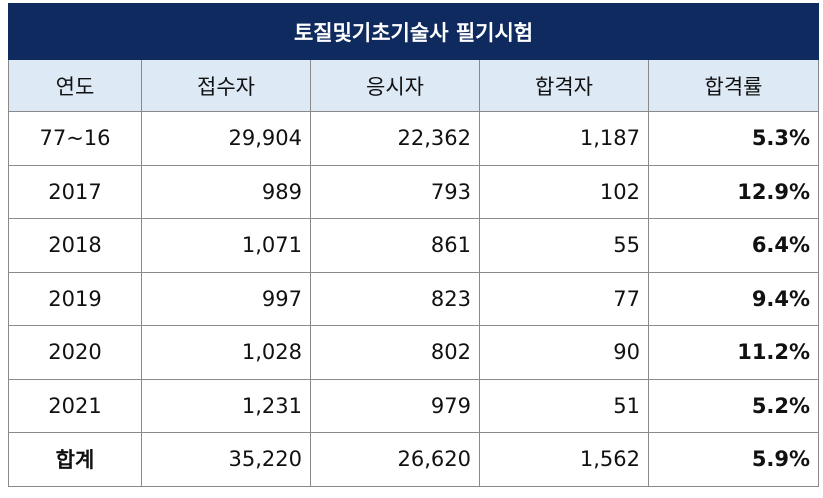  I want to click on title-row: 토질및기초기술사 필기시험, so click(413, 31).